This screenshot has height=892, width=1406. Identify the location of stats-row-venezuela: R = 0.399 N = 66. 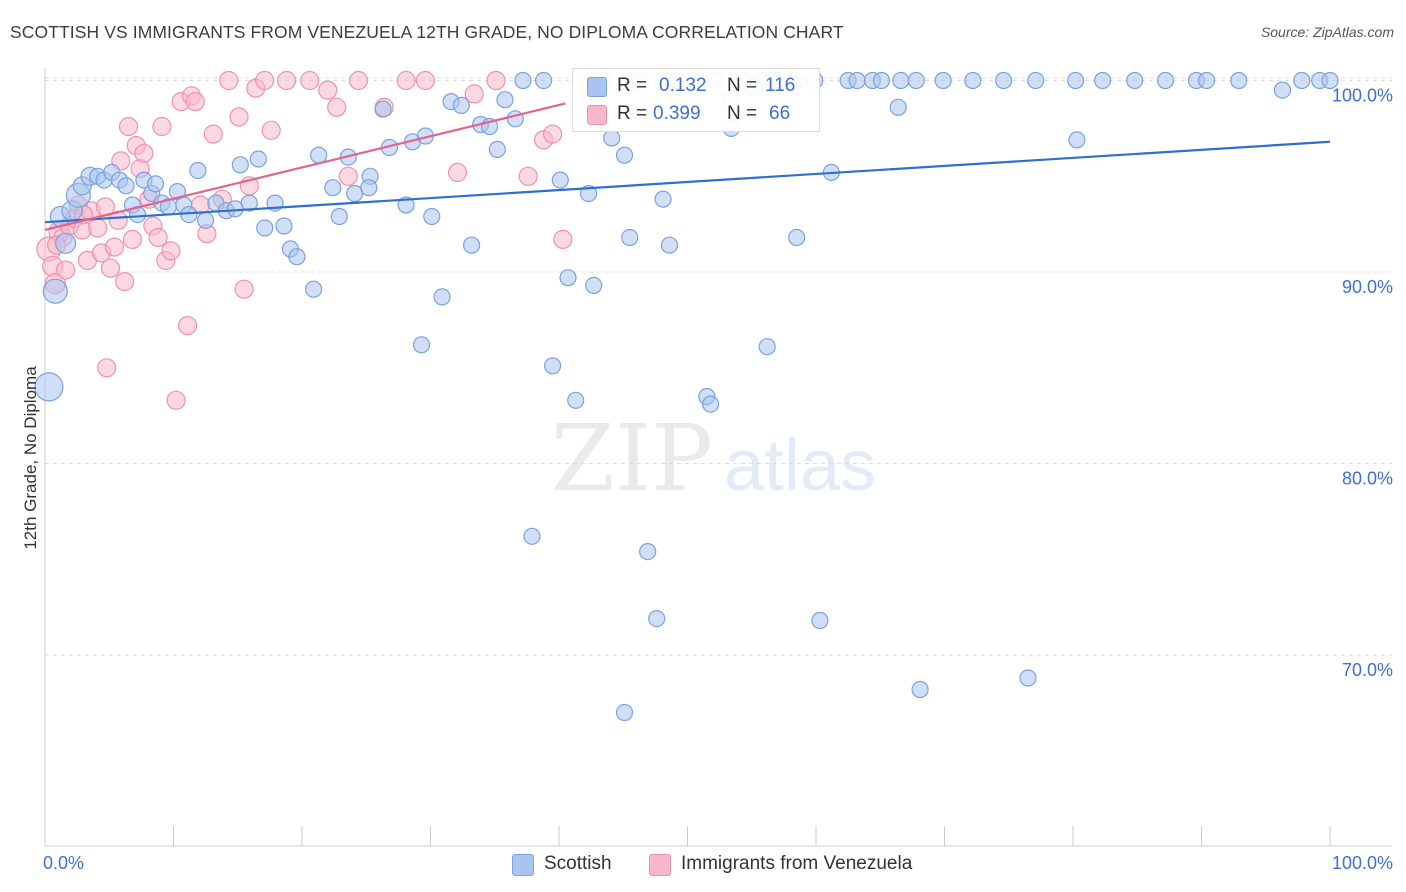
(696, 114).